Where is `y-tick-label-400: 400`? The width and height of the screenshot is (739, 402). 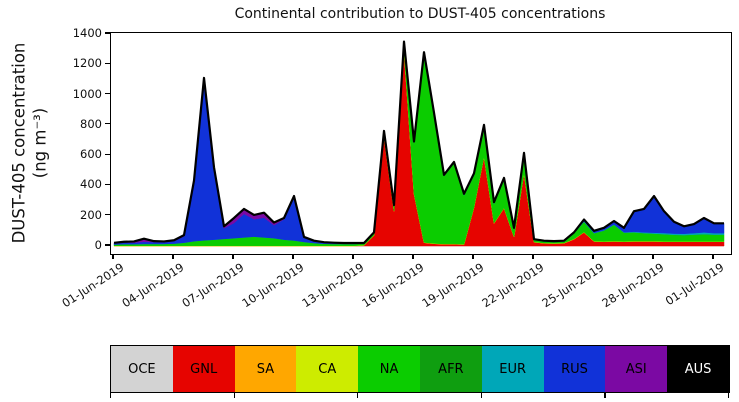
y-tick-label-400: 400 is located at coordinates (91, 184).